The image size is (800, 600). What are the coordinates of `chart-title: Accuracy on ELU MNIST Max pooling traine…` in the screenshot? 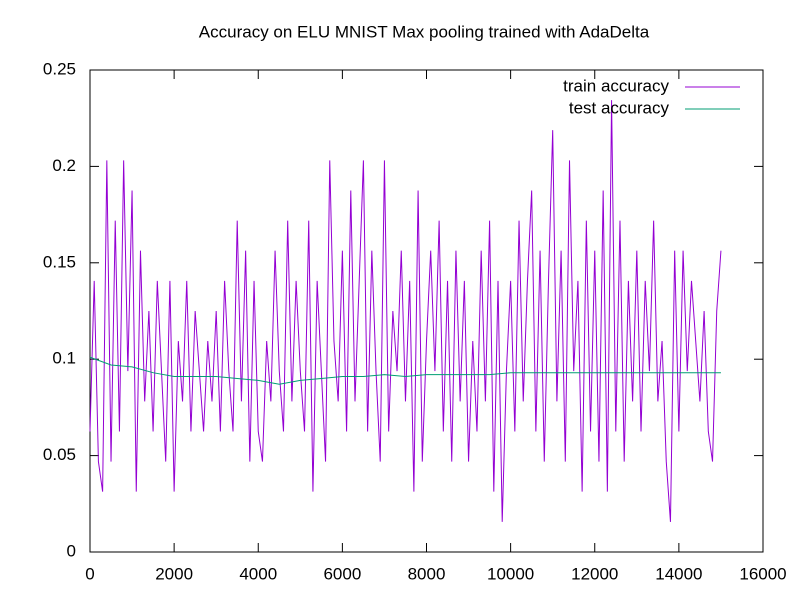 It's located at (424, 31).